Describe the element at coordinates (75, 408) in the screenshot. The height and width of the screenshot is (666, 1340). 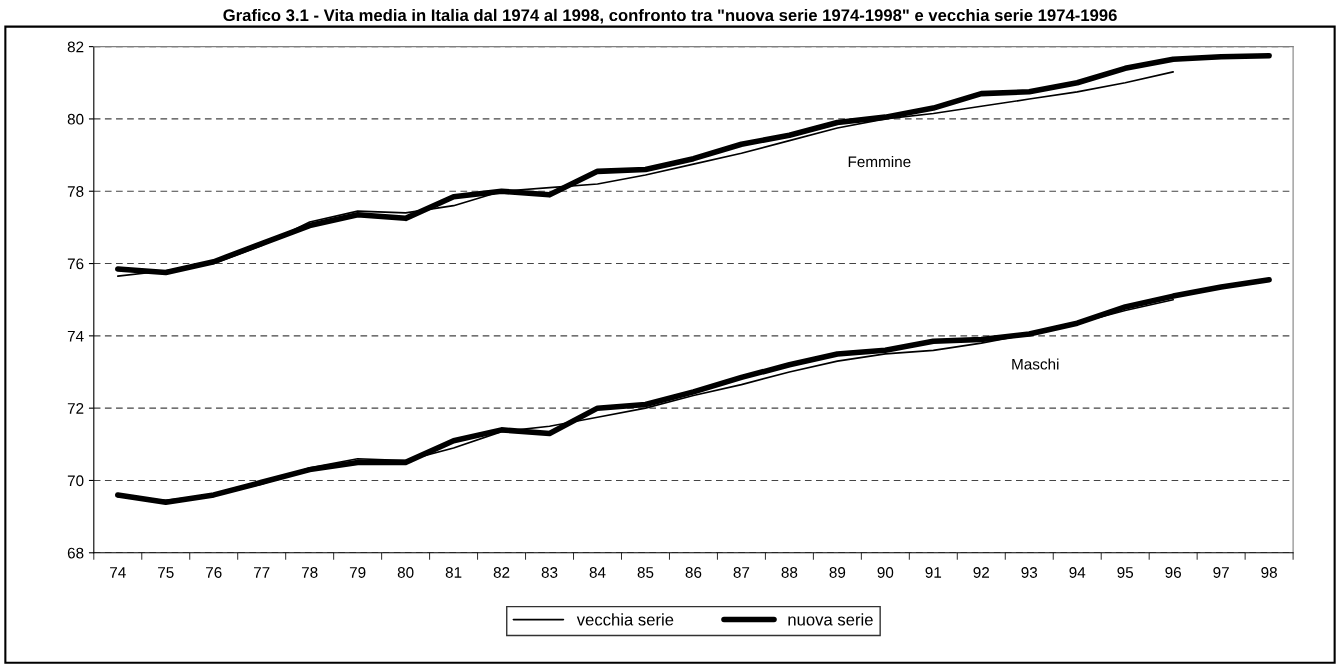
I see `y-tick-label: 72` at that location.